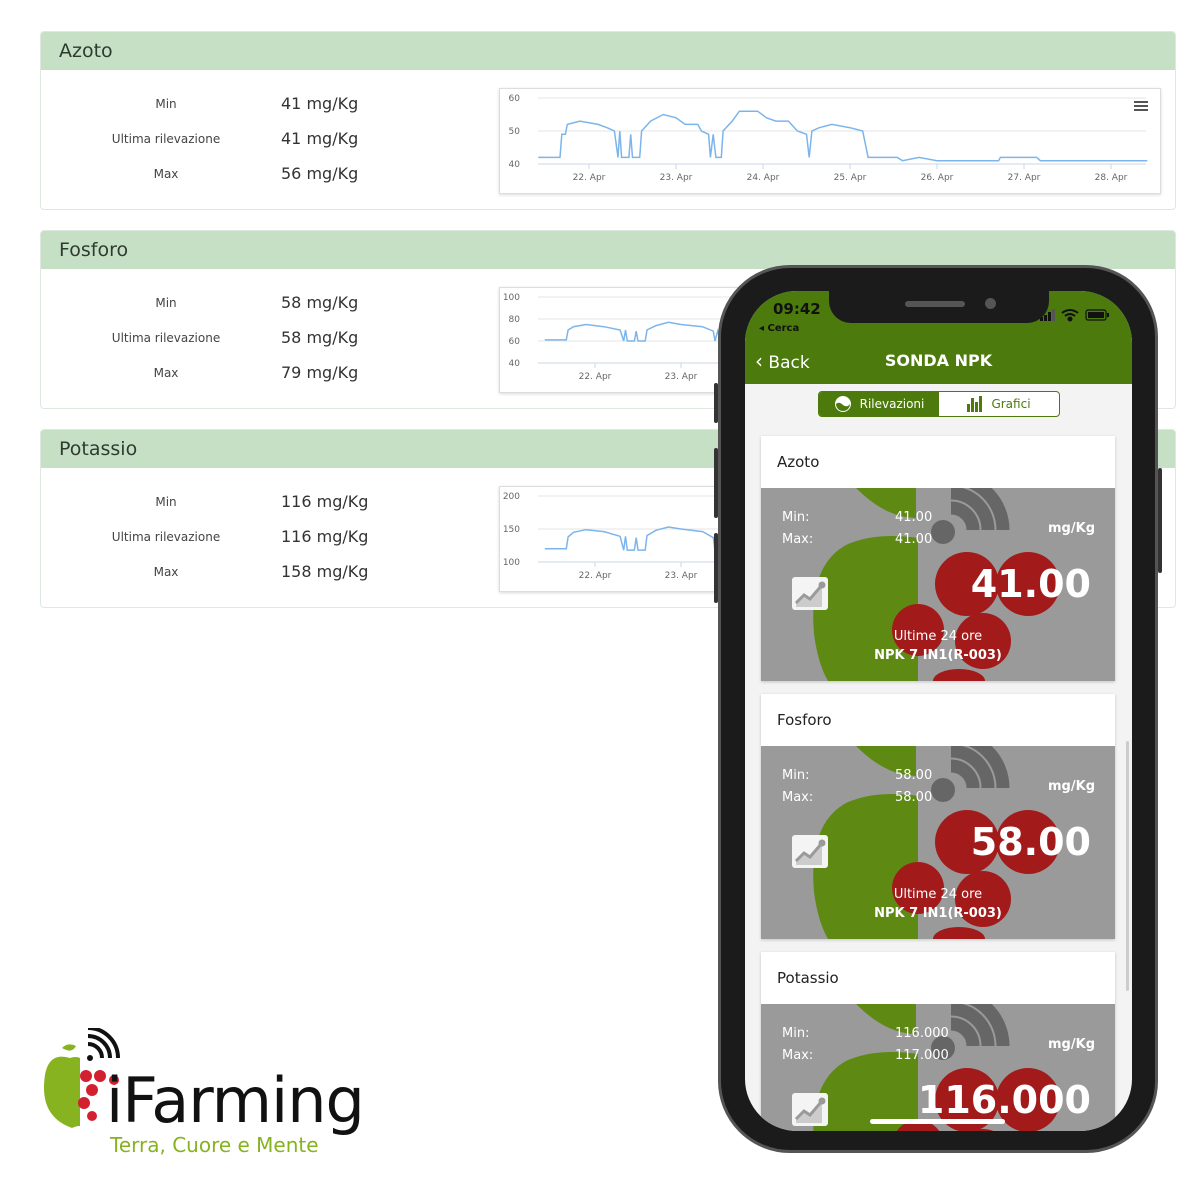 The image size is (1200, 1200). Describe the element at coordinates (511, 530) in the screenshot. I see `y-tick-label: 150` at that location.